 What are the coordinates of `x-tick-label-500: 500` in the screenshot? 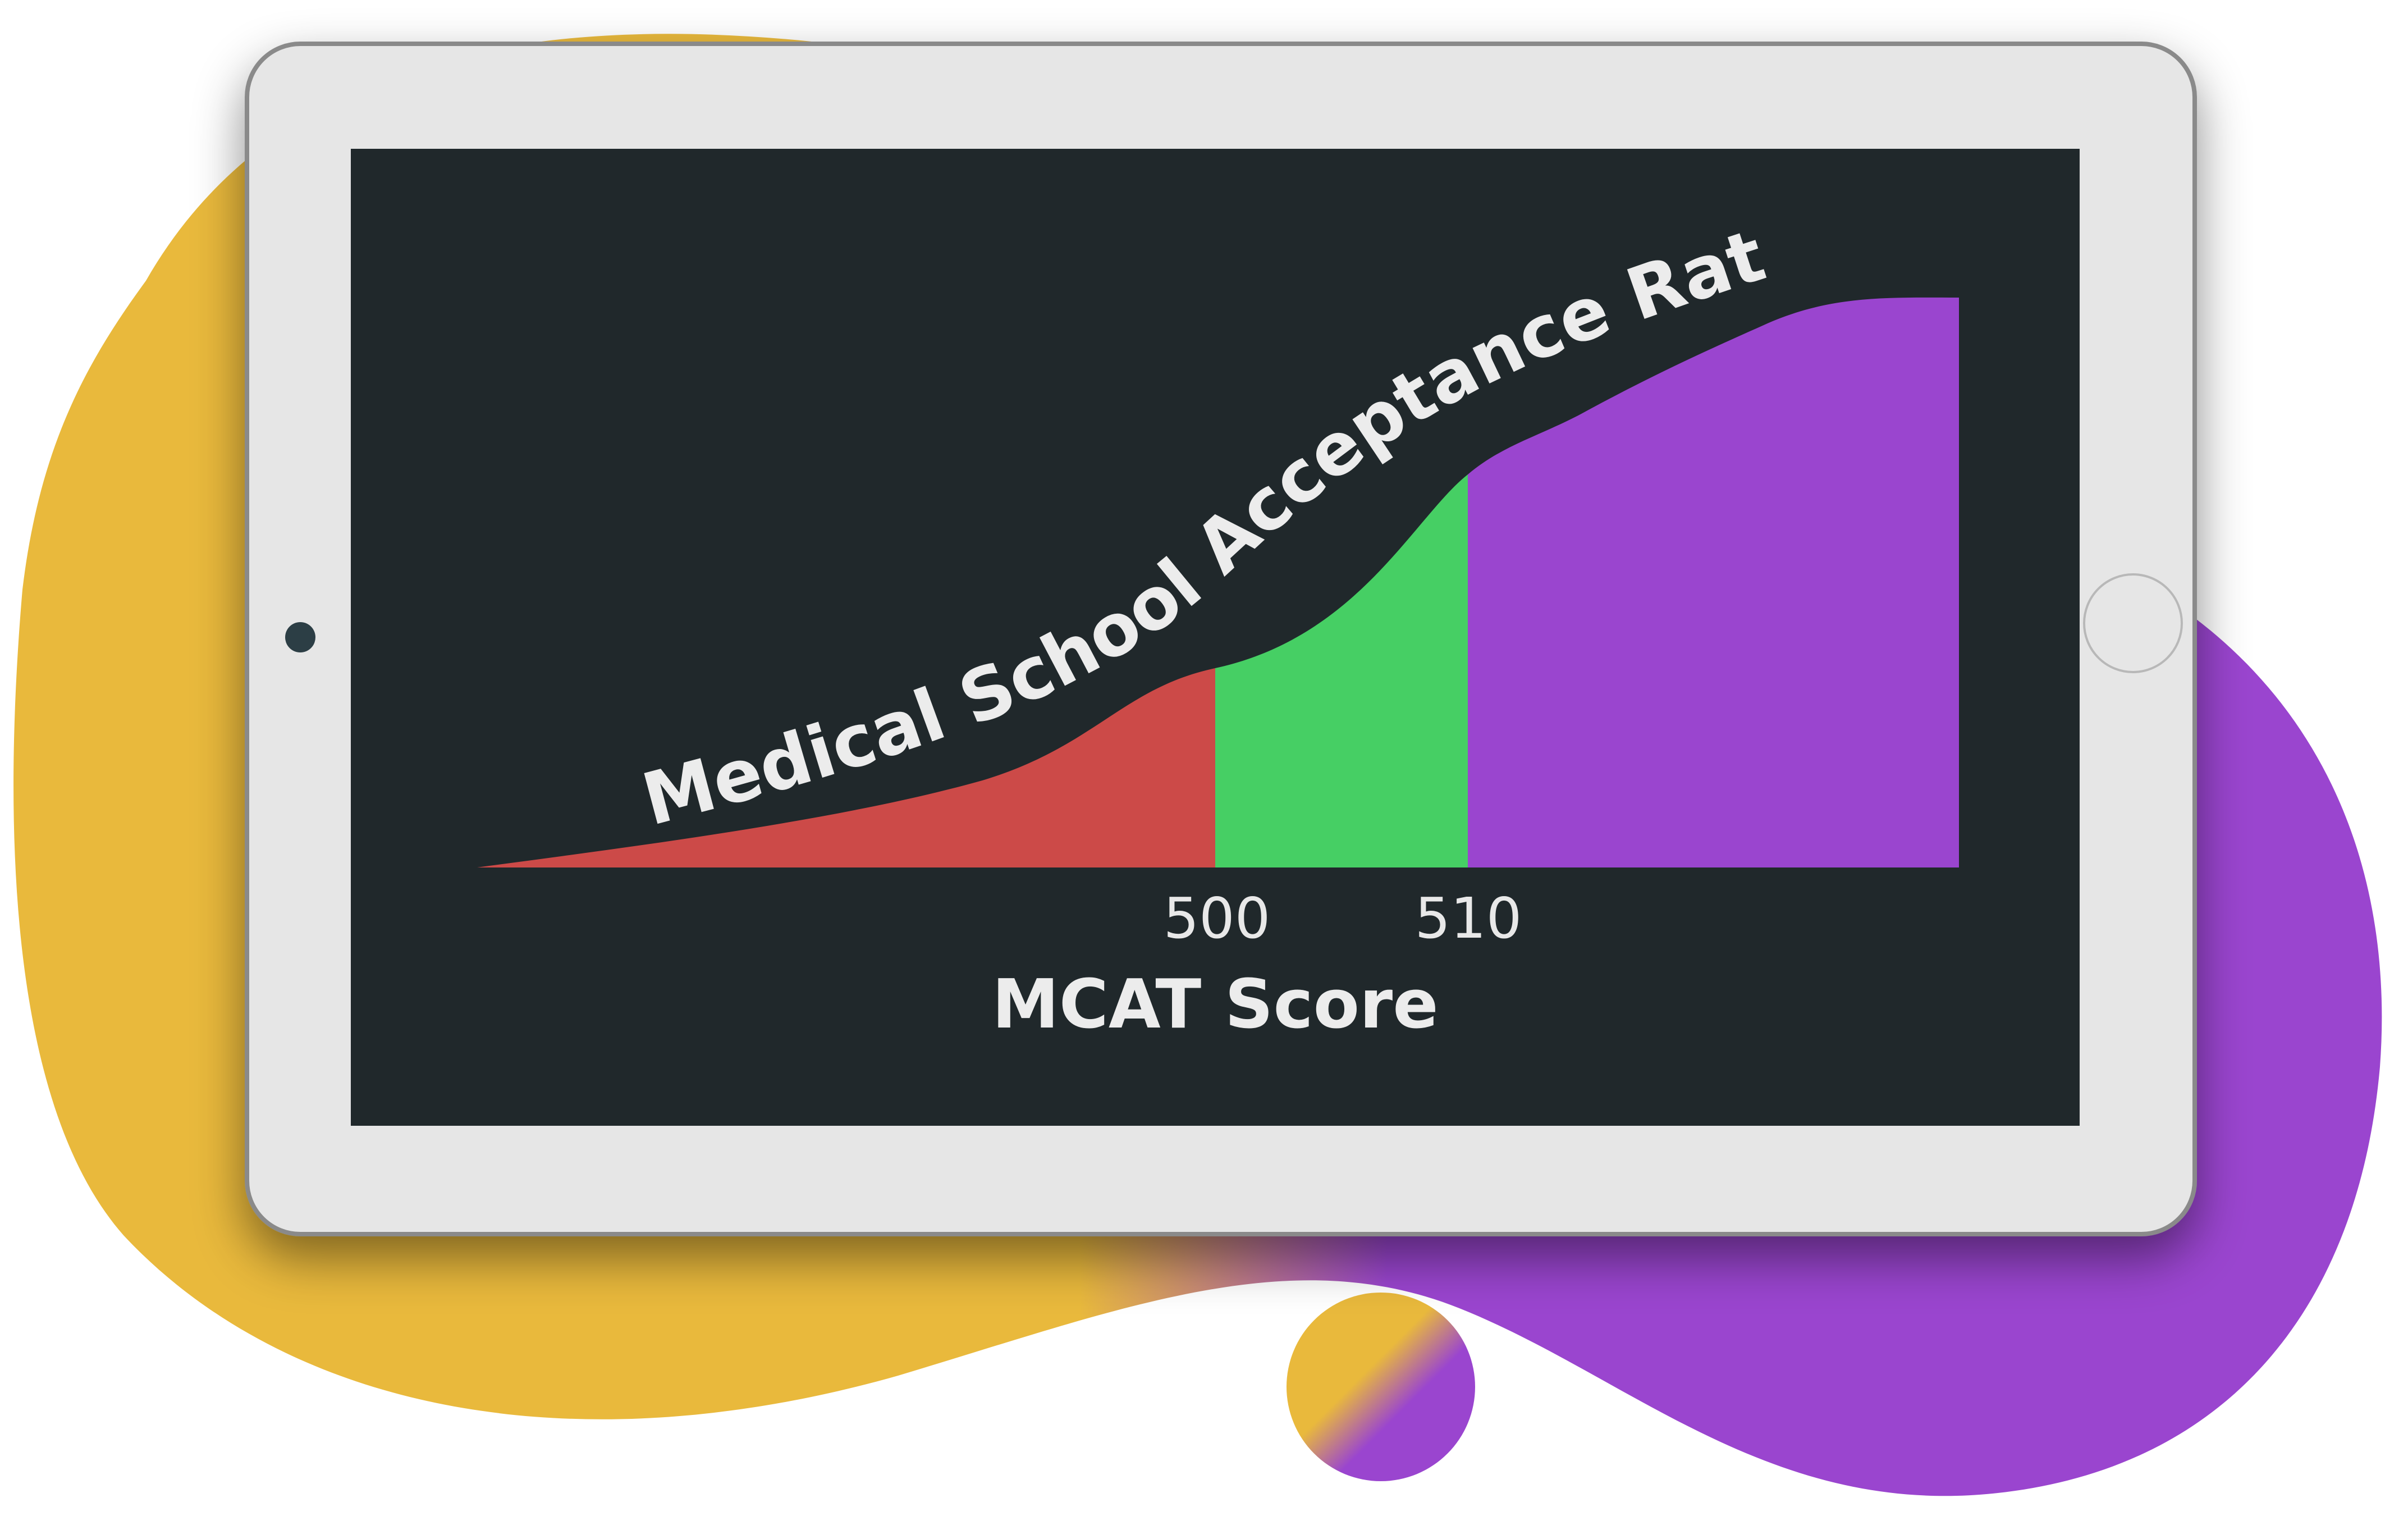 It's located at (1217, 918).